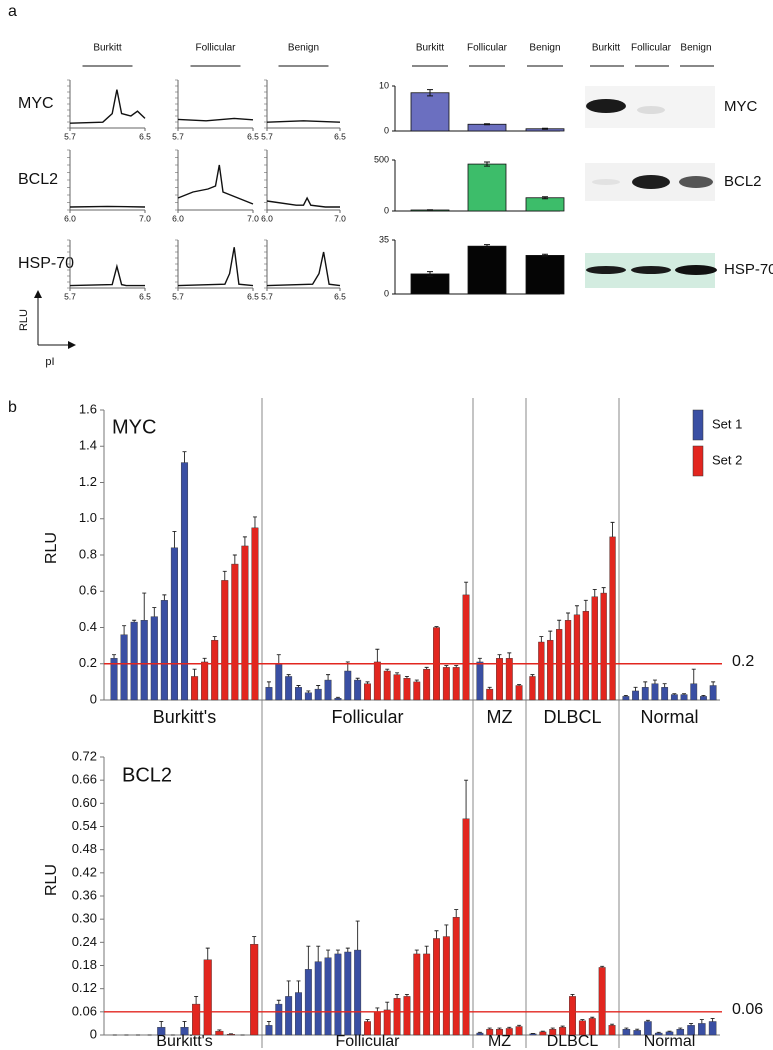 The width and height of the screenshot is (773, 1050). I want to click on y-tick-label: 35, so click(384, 239).